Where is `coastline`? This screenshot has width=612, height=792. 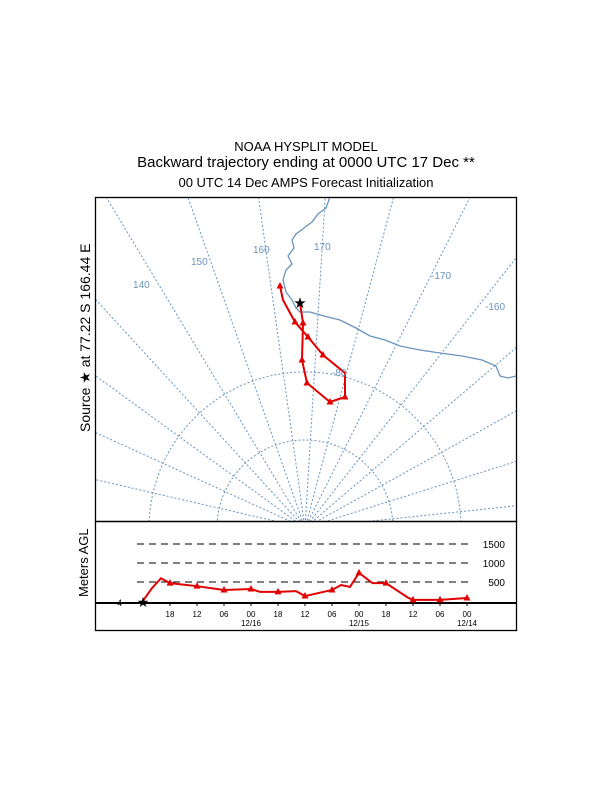
coastline is located at coordinates (399, 288).